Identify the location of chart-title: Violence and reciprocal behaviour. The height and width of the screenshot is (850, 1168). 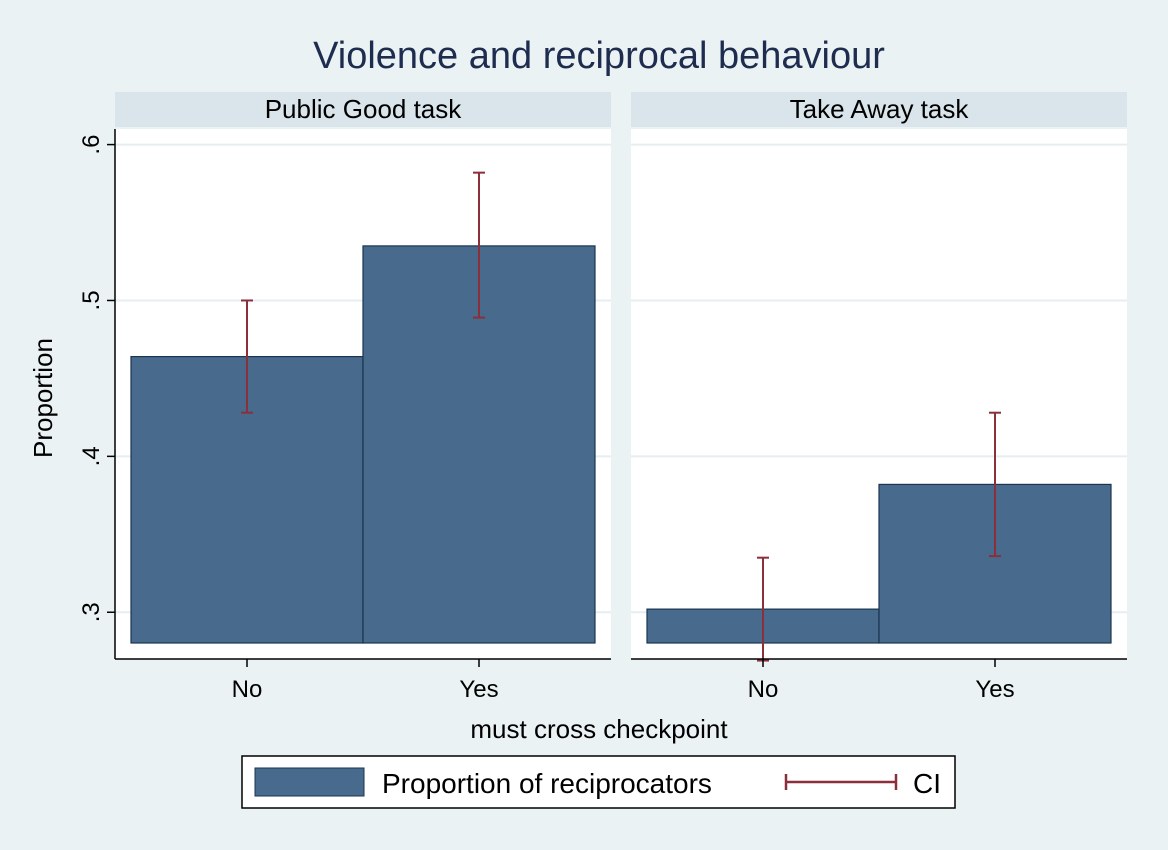
(599, 56).